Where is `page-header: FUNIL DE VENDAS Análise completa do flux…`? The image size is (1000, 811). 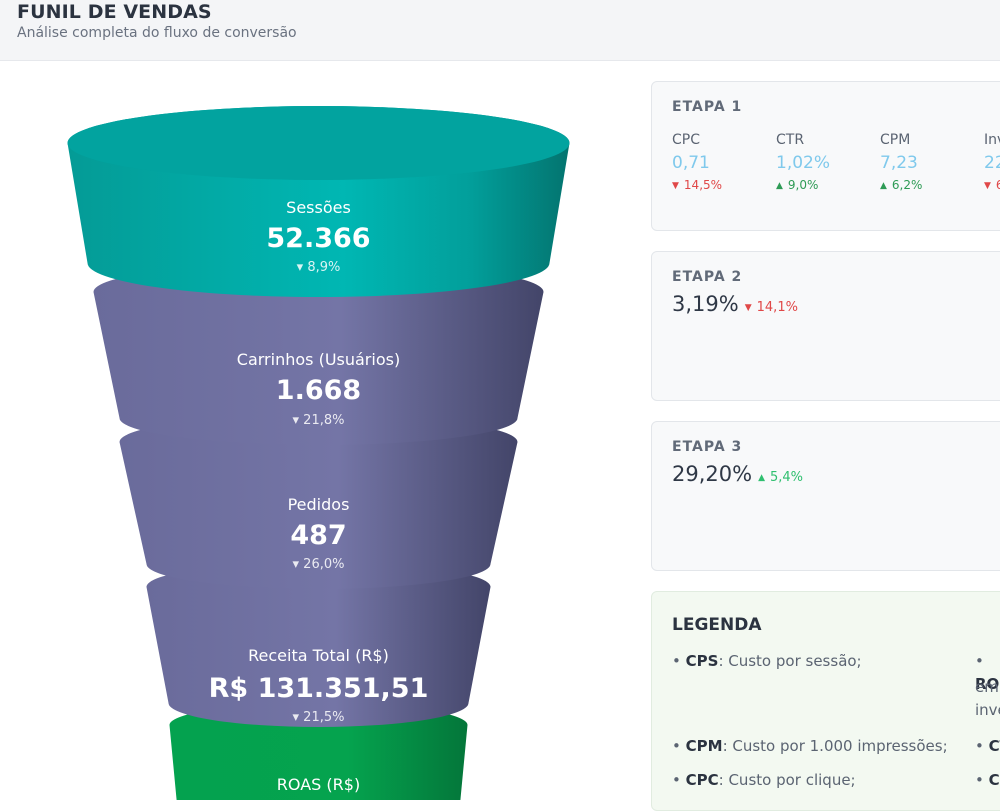 page-header: FUNIL DE VENDAS Análise completa do flux… is located at coordinates (500, 30).